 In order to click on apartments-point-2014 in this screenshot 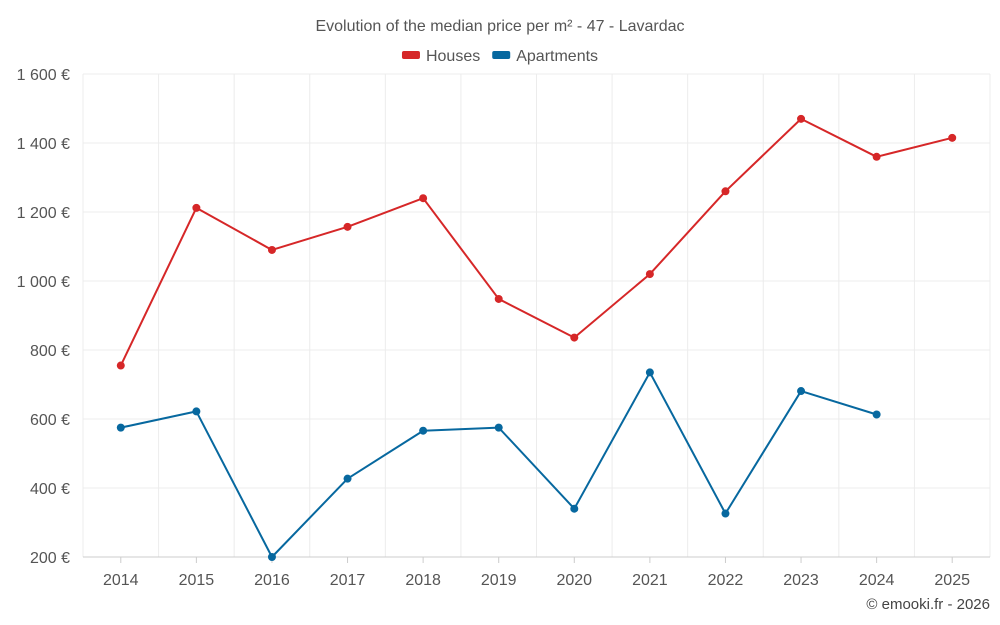, I will do `click(120, 427)`.